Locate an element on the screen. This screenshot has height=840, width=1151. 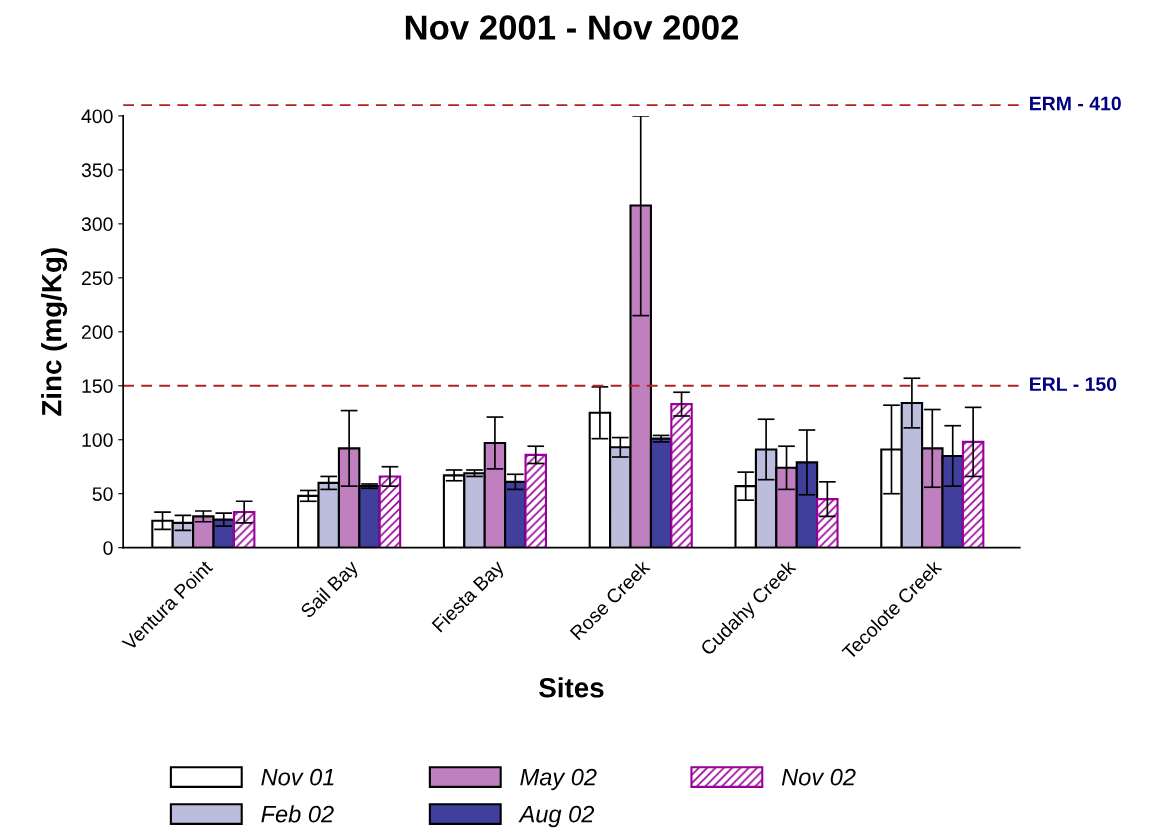
y-tick-label: 300 is located at coordinates (97, 224).